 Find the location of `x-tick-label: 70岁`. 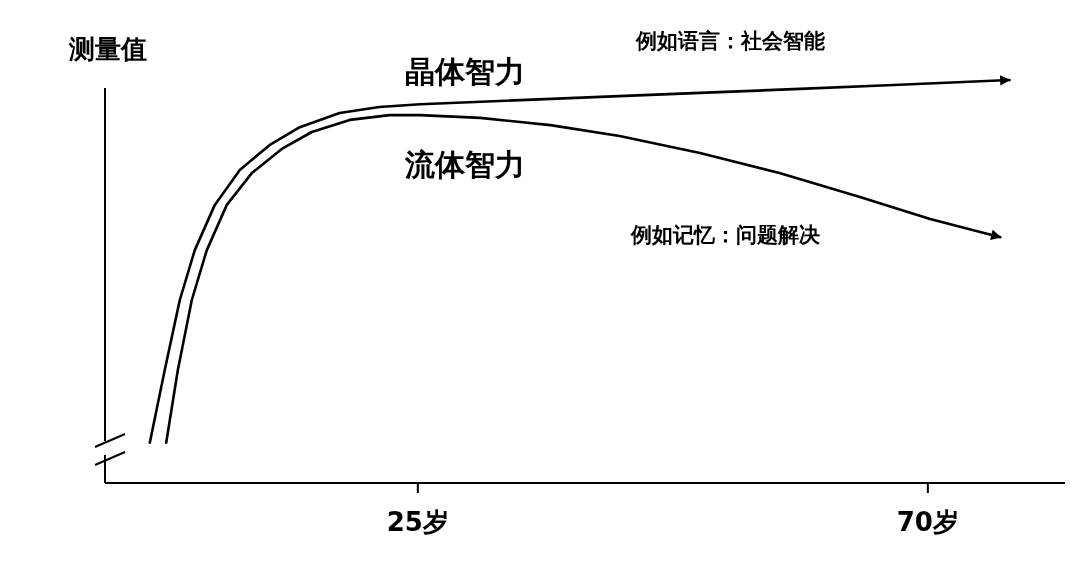

x-tick-label: 70岁 is located at coordinates (927, 522).